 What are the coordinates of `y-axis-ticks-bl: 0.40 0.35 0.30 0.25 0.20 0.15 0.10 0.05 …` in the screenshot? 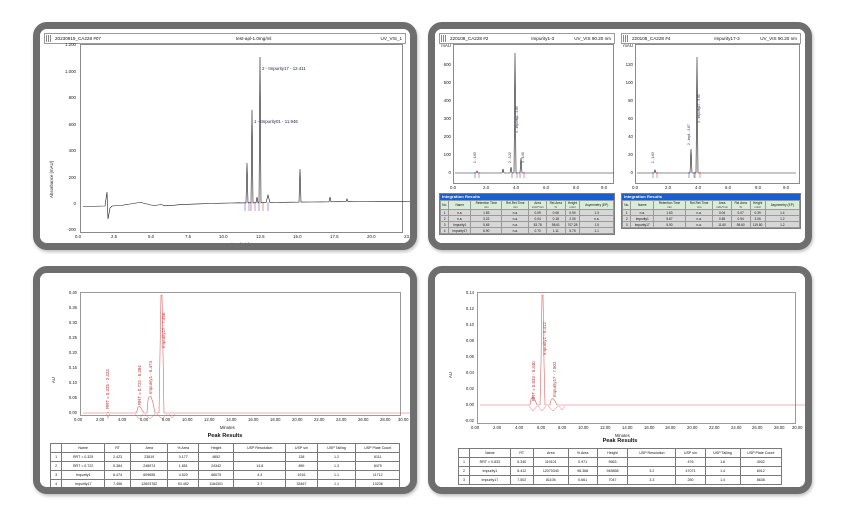 It's located at (72, 352).